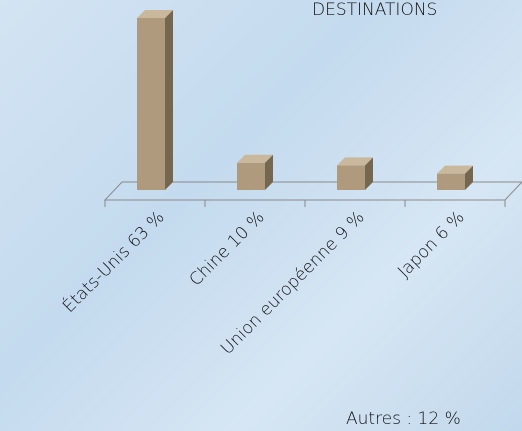  Describe the element at coordinates (312, 191) in the screenshot. I see `floor` at that location.